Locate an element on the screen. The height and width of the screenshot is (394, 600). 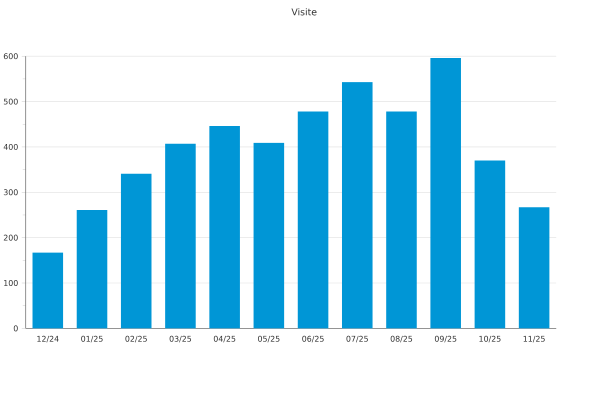
chart-title: Visite is located at coordinates (304, 12).